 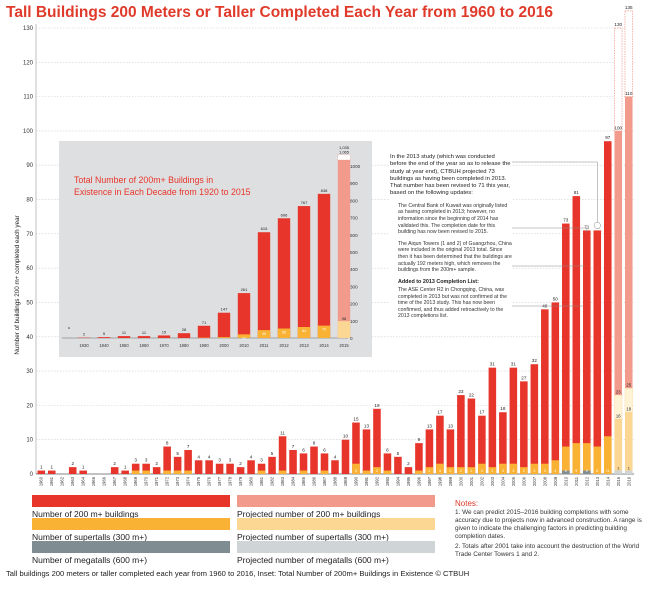 What do you see at coordinates (84, 345) in the screenshot?
I see `inset-x-tick-label: 1930` at bounding box center [84, 345].